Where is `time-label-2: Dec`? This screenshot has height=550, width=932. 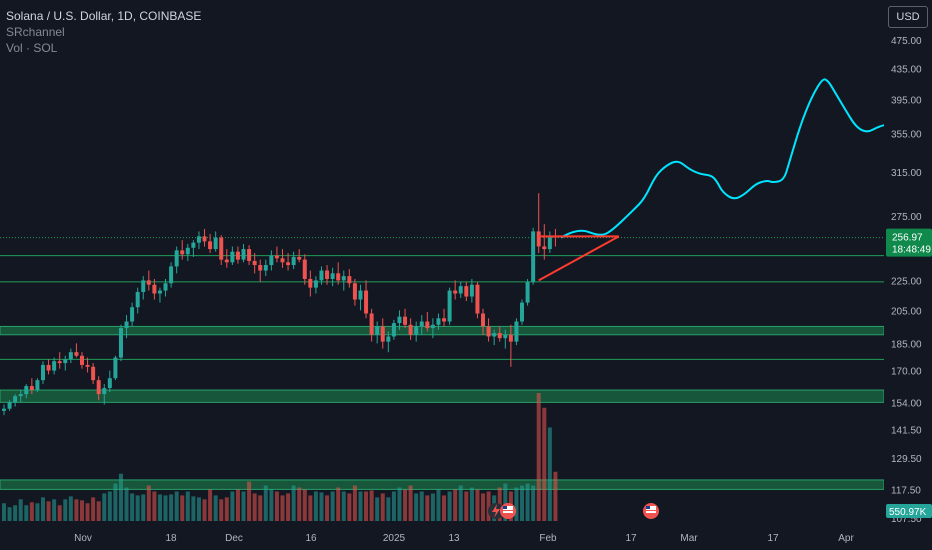
time-label-2: Dec is located at coordinates (234, 538).